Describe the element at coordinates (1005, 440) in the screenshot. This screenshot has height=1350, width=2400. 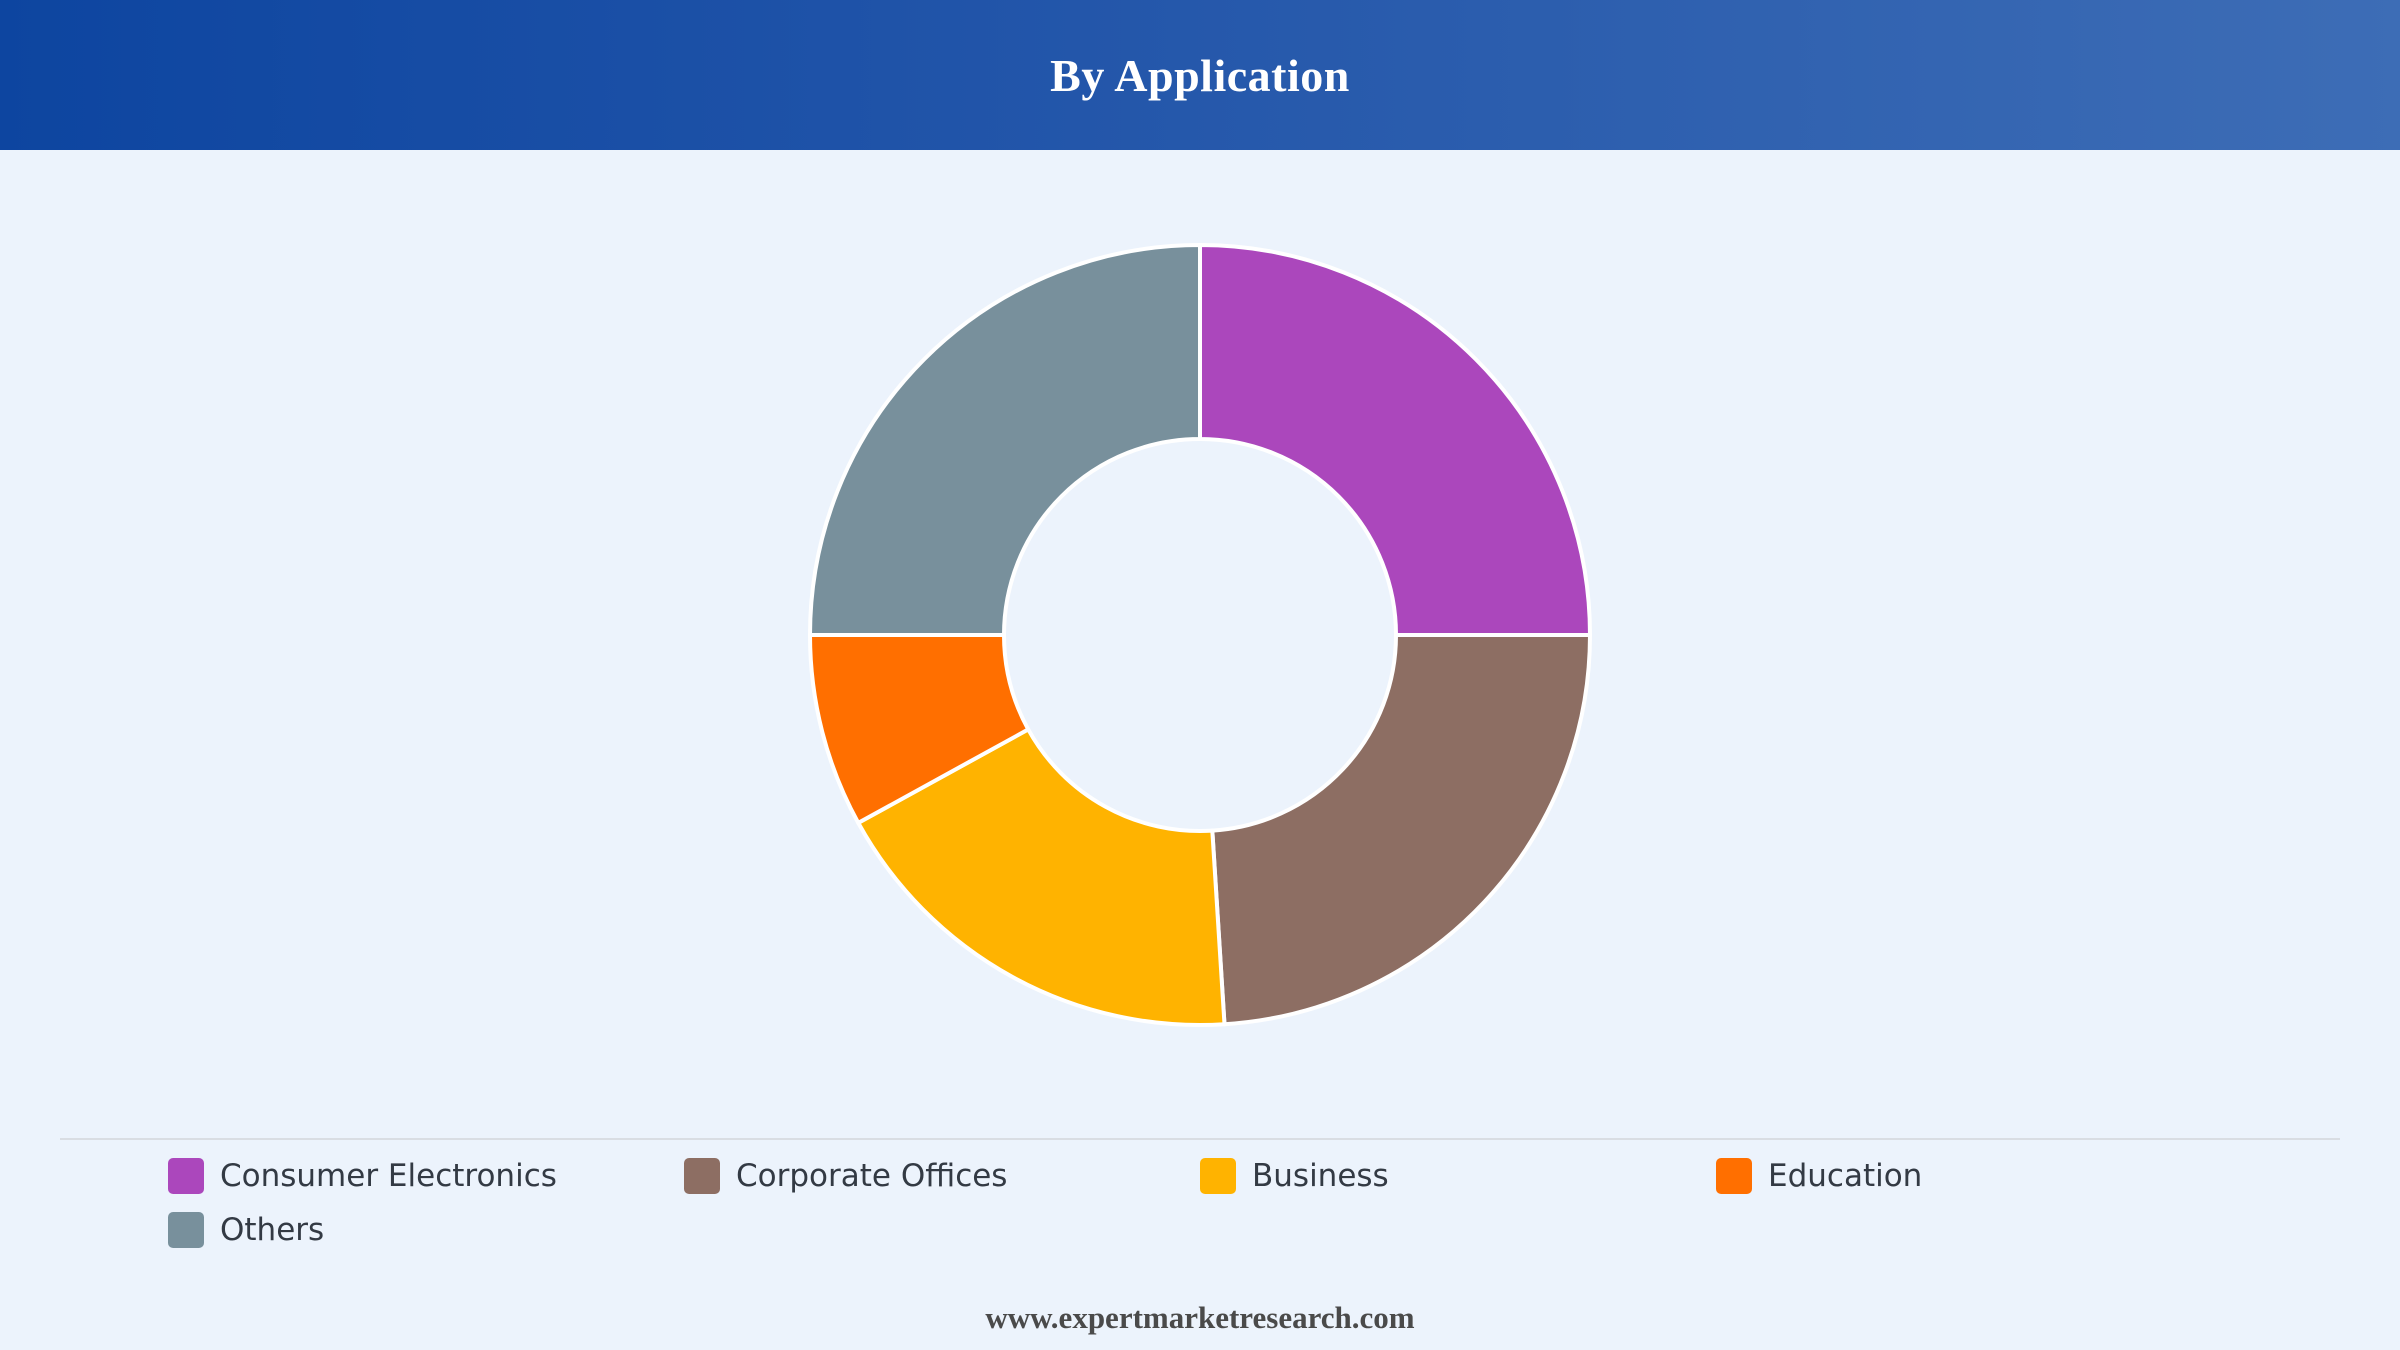
I see `slice-others` at that location.